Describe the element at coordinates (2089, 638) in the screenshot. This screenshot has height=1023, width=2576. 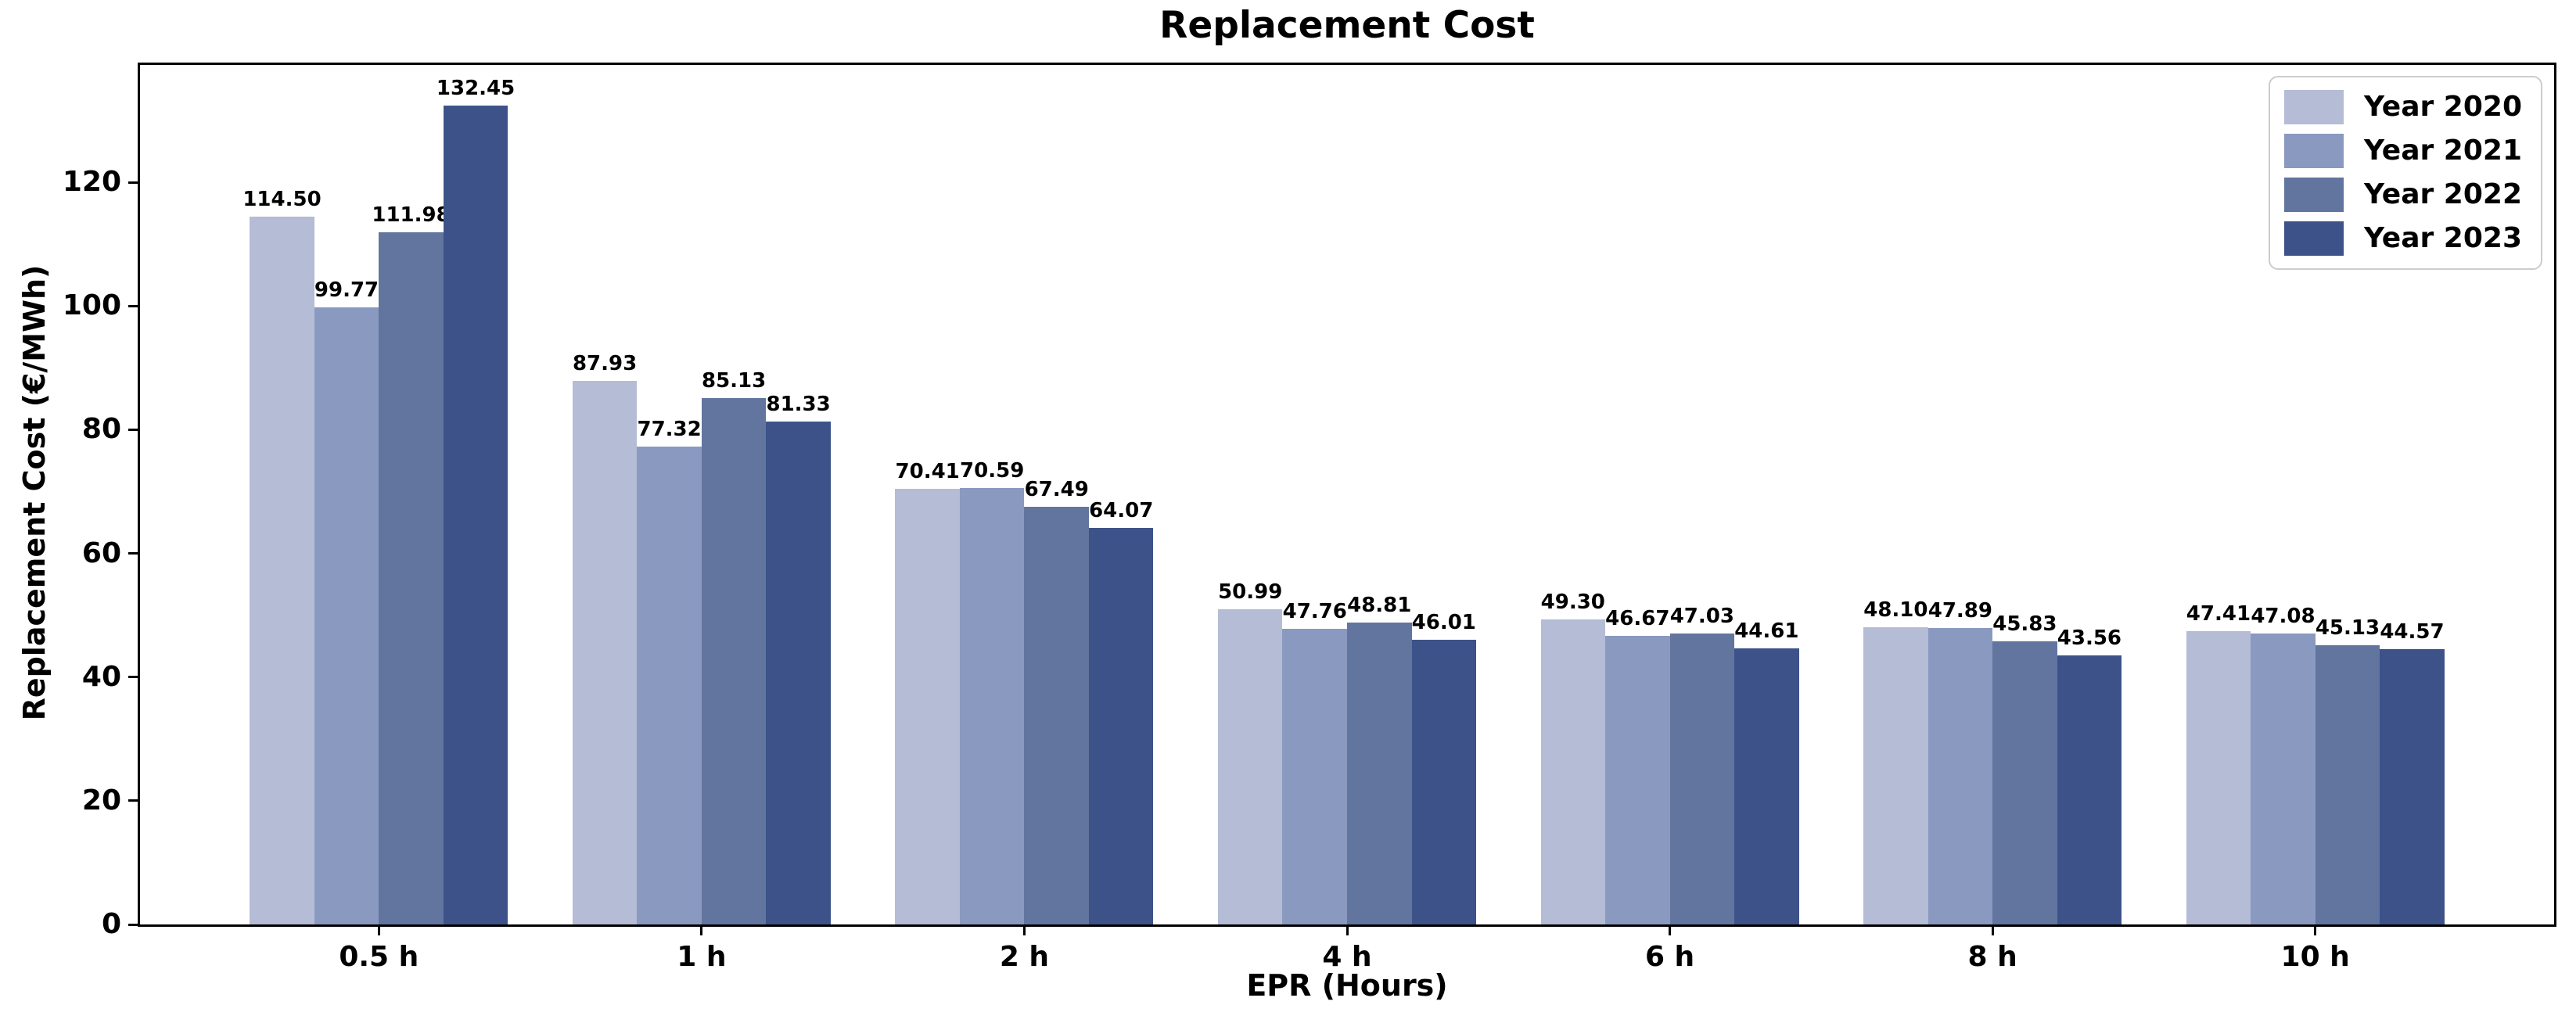
I see `bar-value-label: 43.56` at that location.